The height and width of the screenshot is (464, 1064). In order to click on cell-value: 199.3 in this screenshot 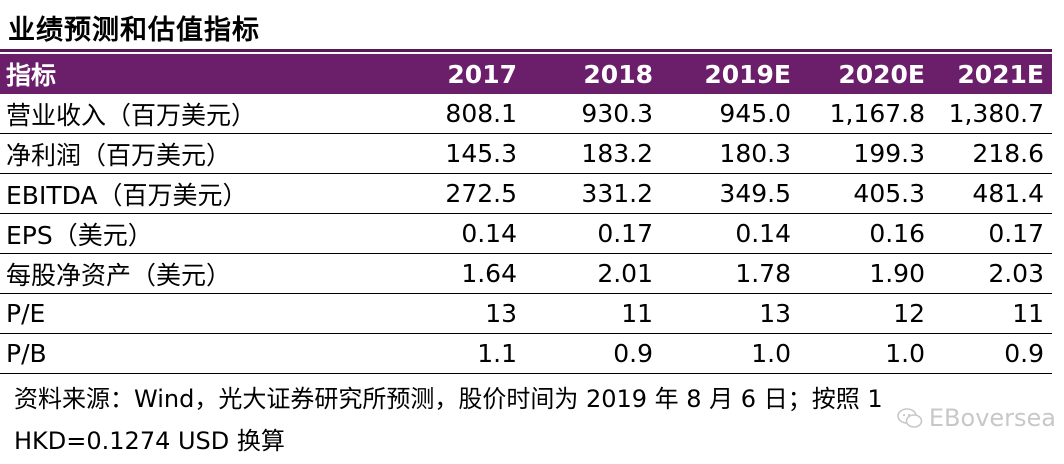, I will do `click(866, 153)`.